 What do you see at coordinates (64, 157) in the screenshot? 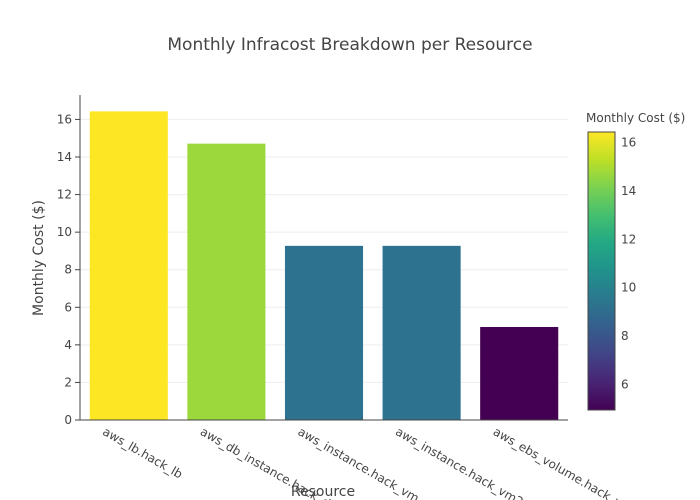
I see `y-tick-label: 14` at bounding box center [64, 157].